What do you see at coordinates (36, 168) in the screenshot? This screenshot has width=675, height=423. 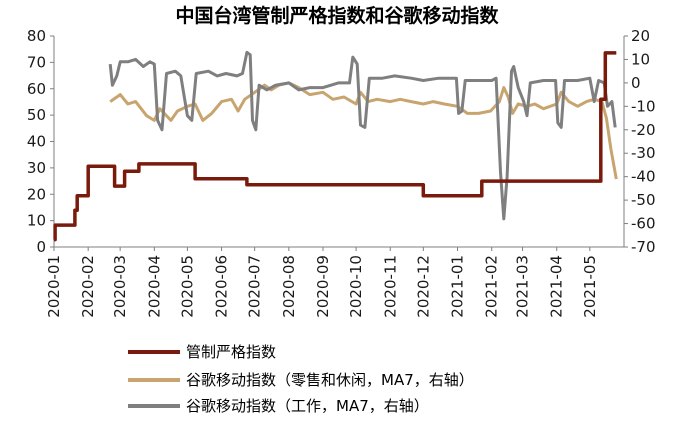 I see `left-tick-label: 30` at bounding box center [36, 168].